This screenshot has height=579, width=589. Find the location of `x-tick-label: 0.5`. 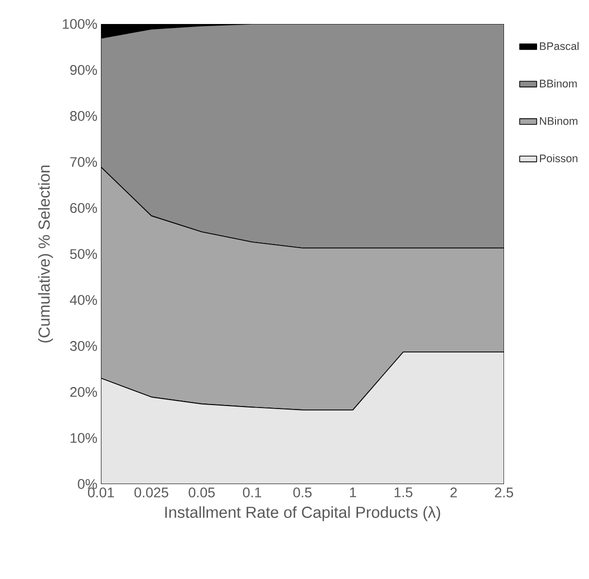

x-tick-label: 0.5 is located at coordinates (302, 493).